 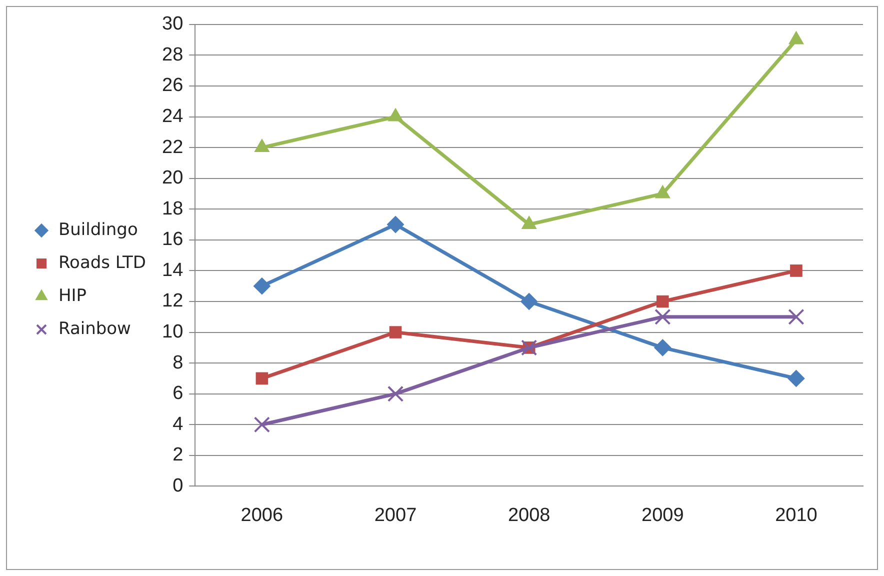 What do you see at coordinates (178, 455) in the screenshot?
I see `y-tick-label: 2` at bounding box center [178, 455].